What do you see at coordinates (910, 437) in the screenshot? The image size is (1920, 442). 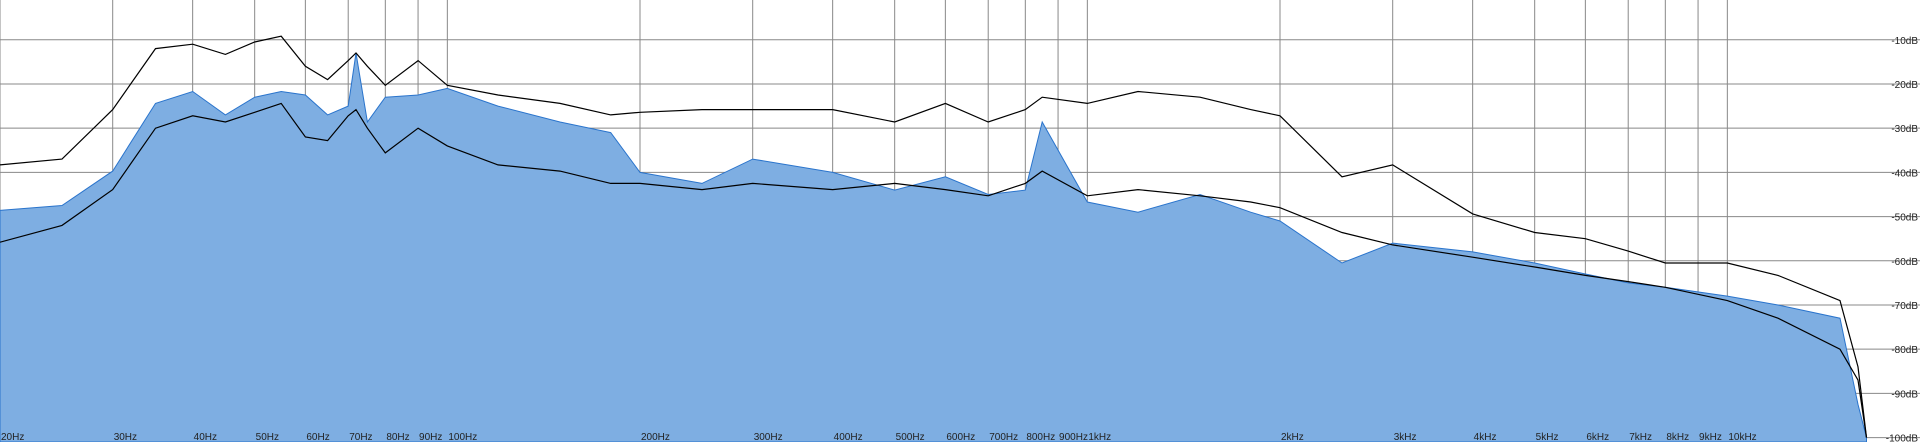 I see `x-tick-label: 500Hz` at bounding box center [910, 437].